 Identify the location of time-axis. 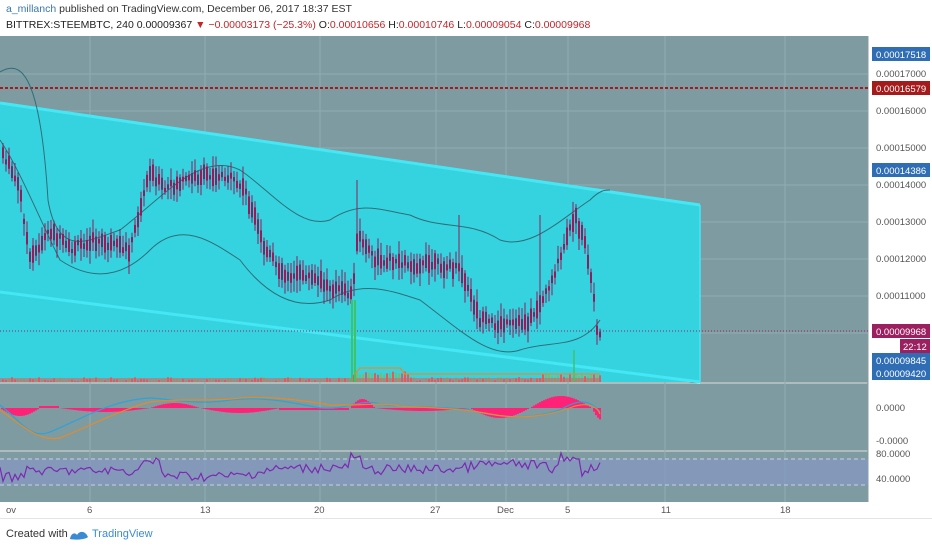
(466, 510).